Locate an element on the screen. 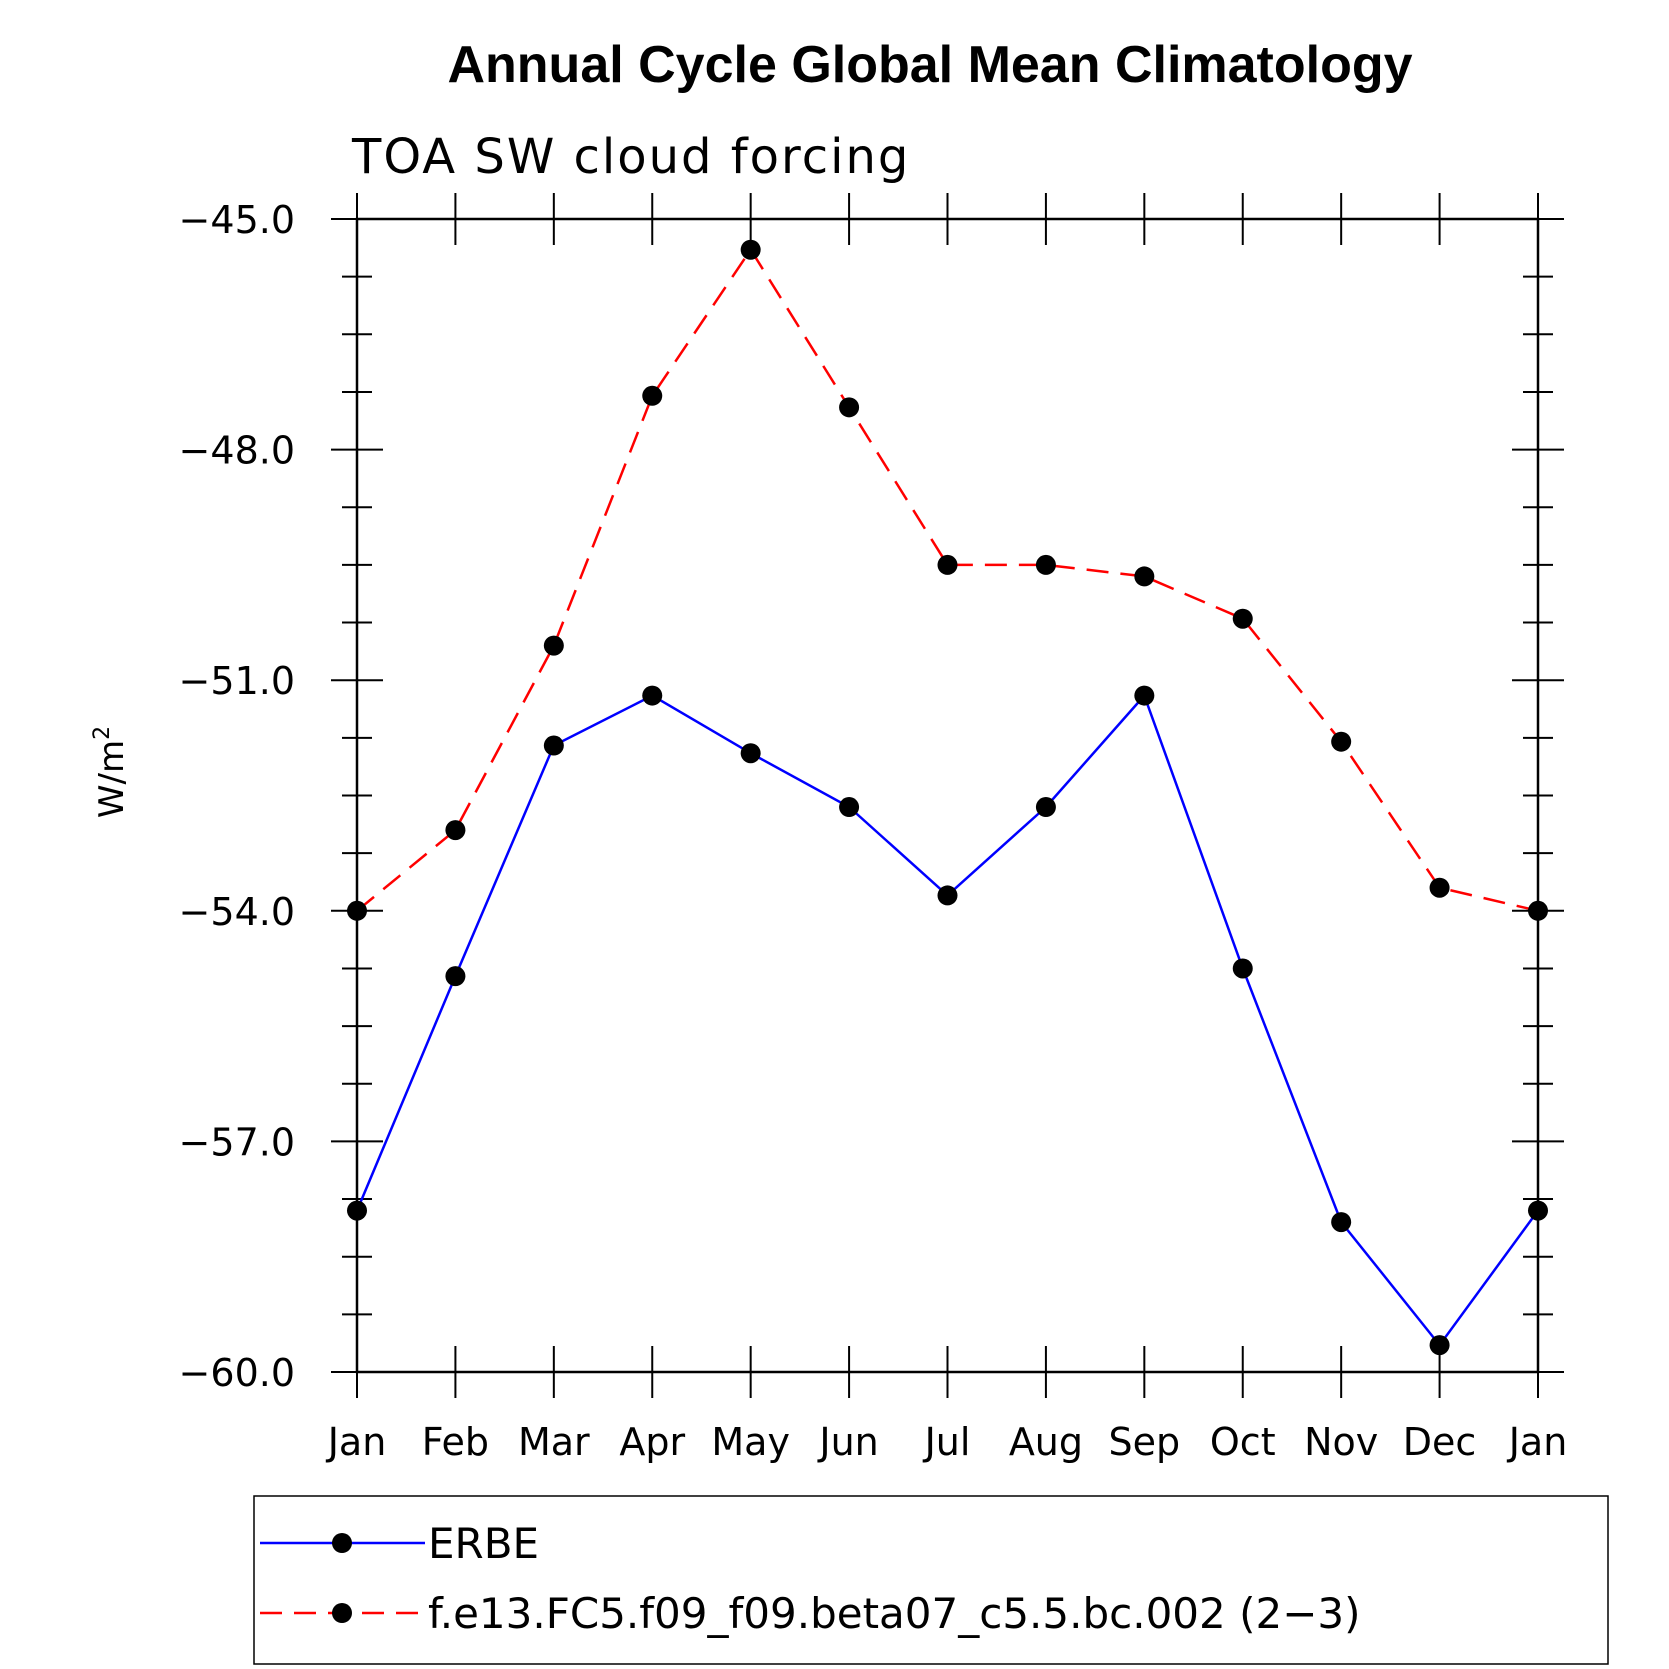 Image resolution: width=1669 pixels, height=1669 pixels. x-tick-label: Dec is located at coordinates (1440, 1442).